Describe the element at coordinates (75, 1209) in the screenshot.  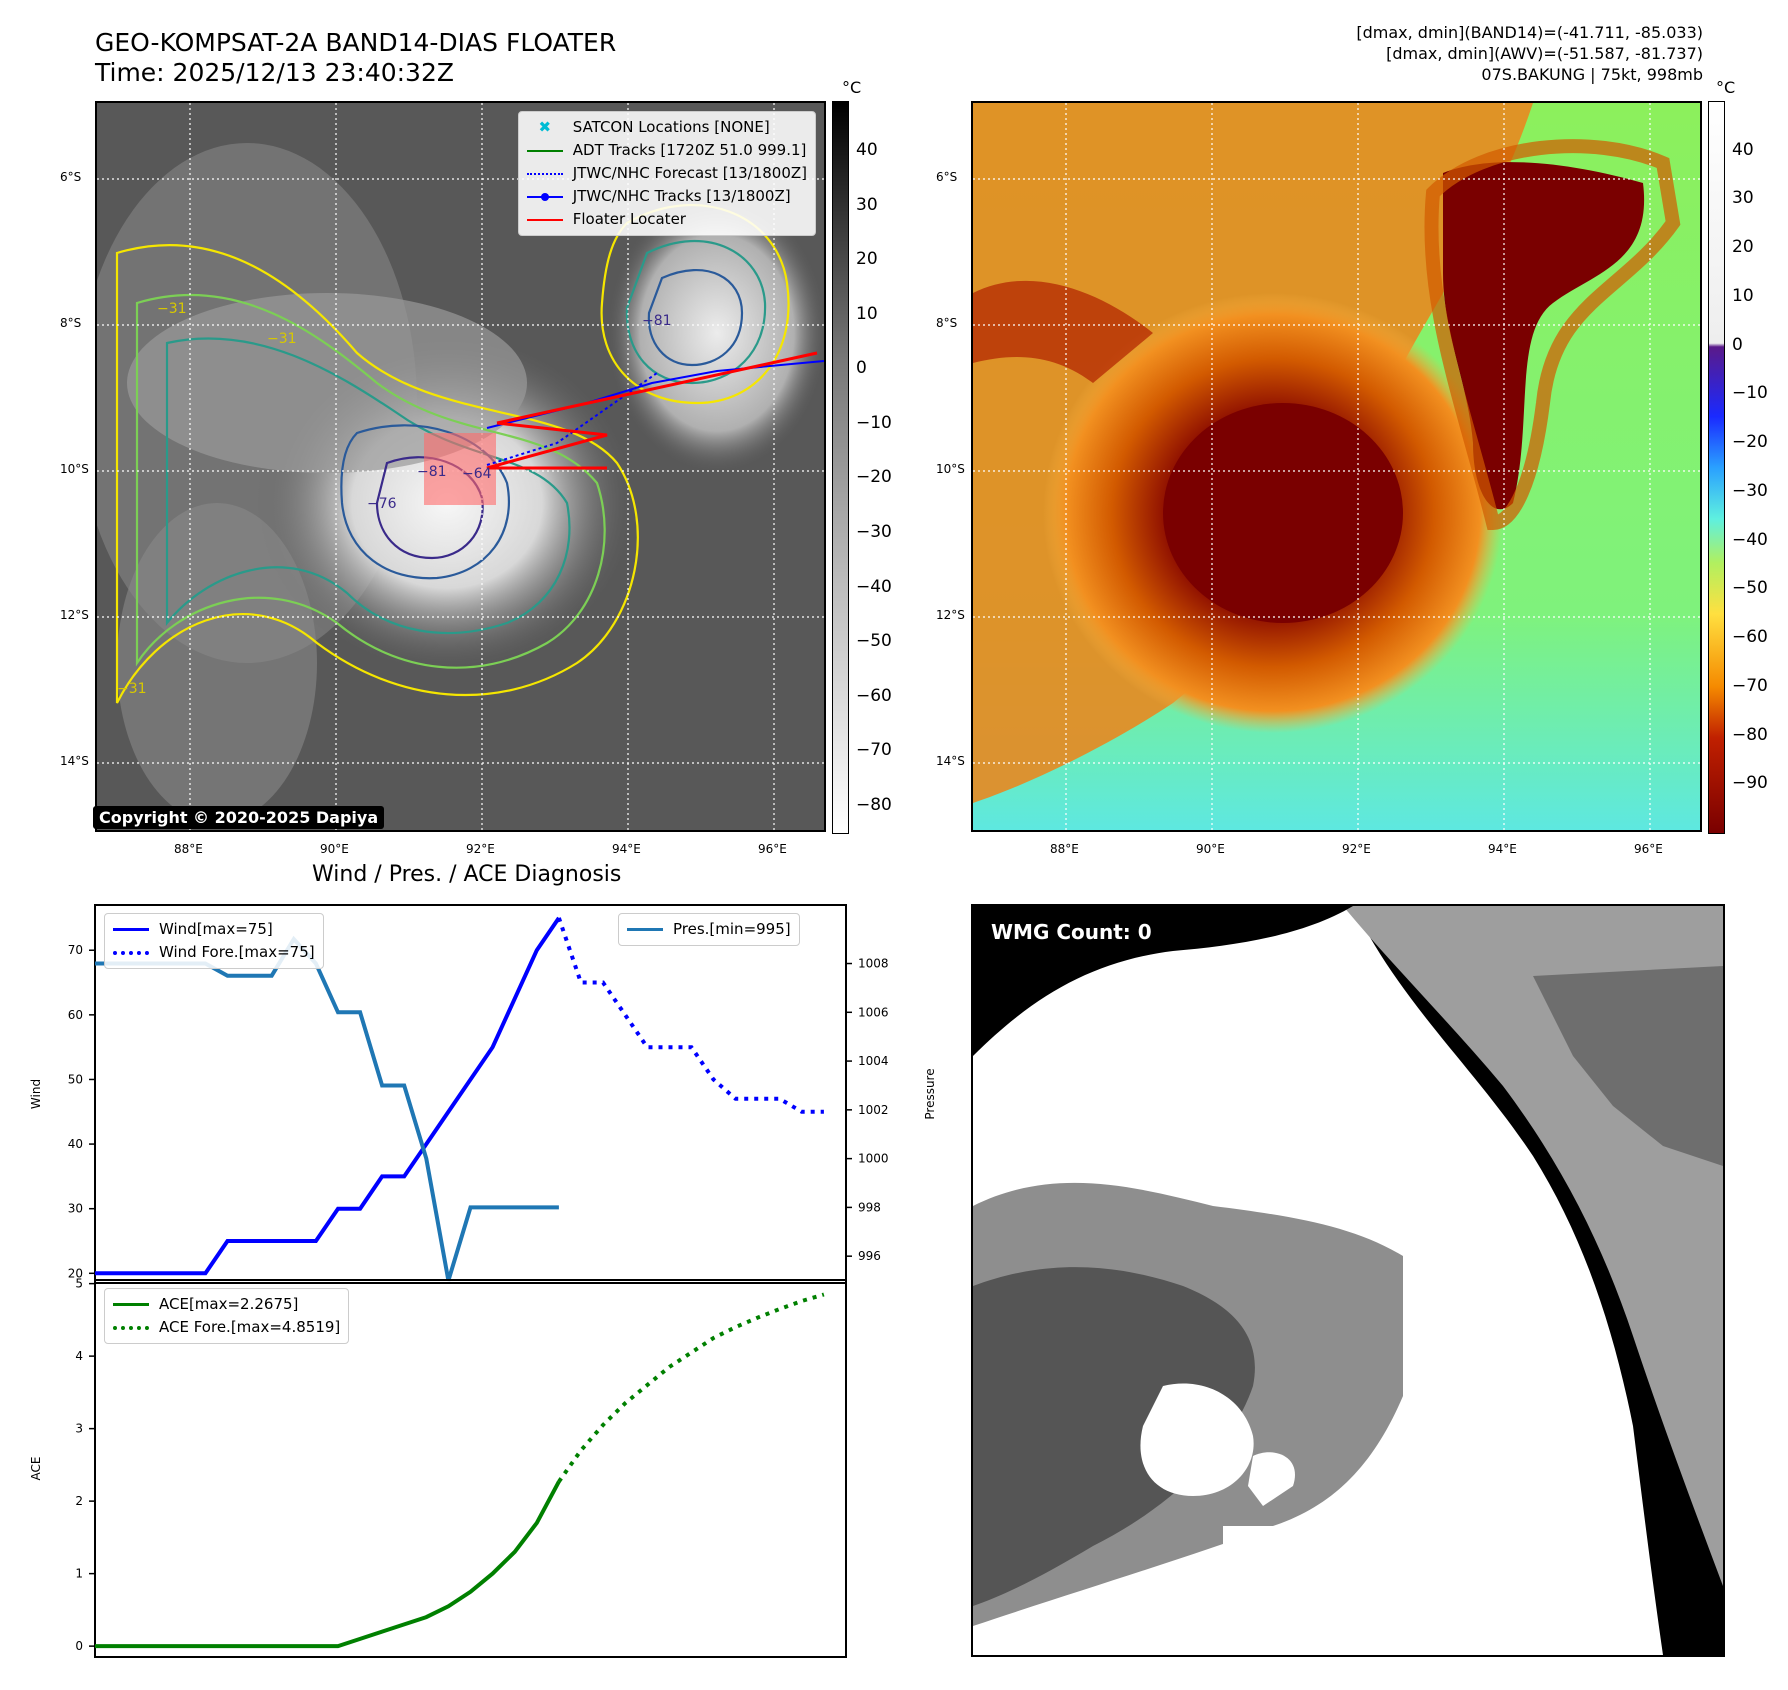
I see `y-tick-label: 30` at that location.